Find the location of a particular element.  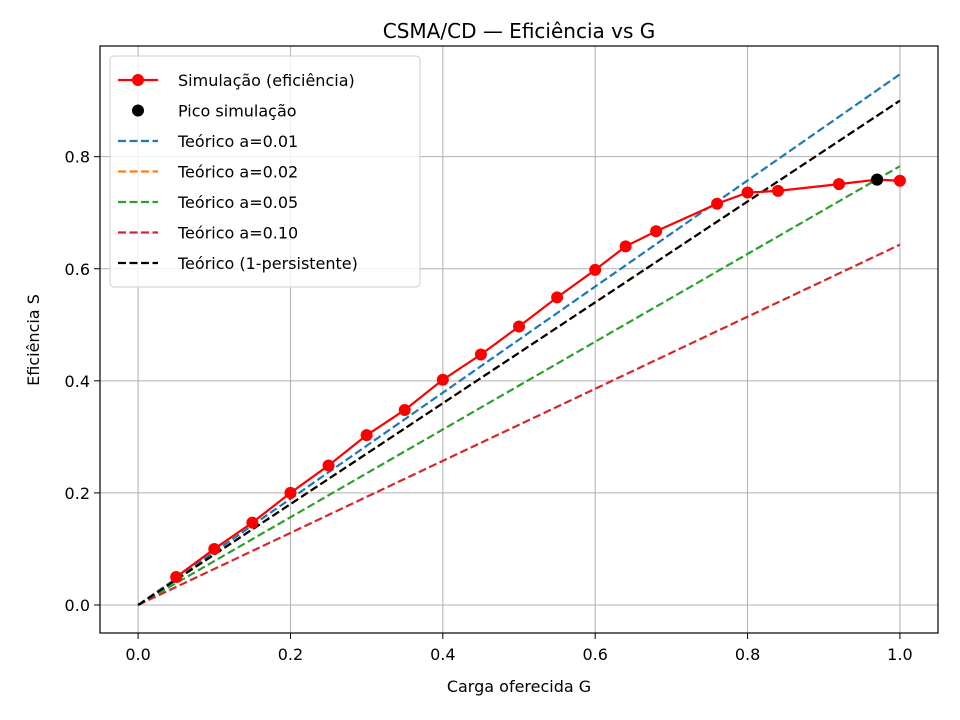

legend-label-te-rico-a-0-10: Teórico a=0.10 is located at coordinates (237, 233).